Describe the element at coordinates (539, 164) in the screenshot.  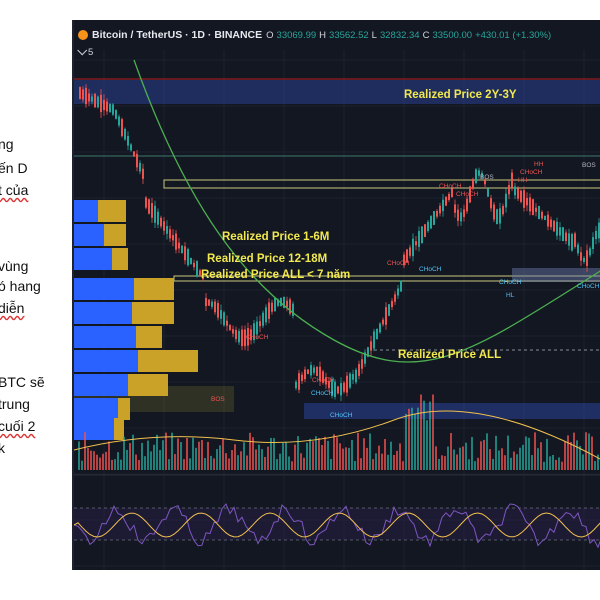
I see `marker-label: HH` at that location.